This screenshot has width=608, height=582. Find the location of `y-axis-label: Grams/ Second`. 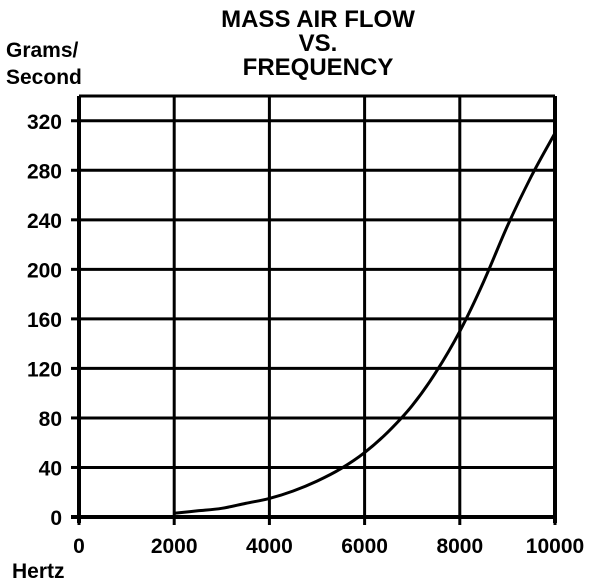

y-axis-label: Grams/ Second is located at coordinates (44, 64).